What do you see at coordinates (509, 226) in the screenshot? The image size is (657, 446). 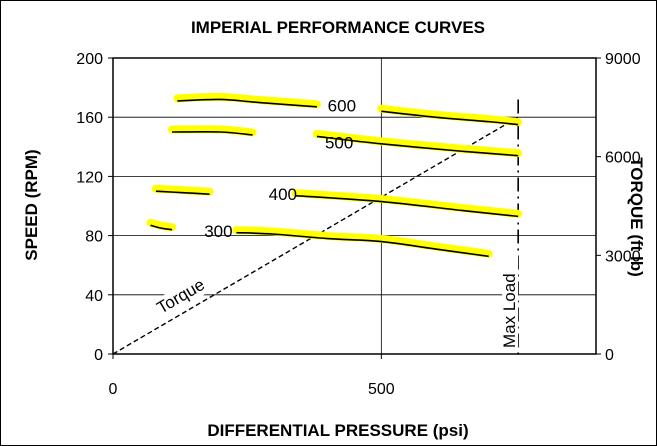 I see `max-load-series: Max Load` at bounding box center [509, 226].